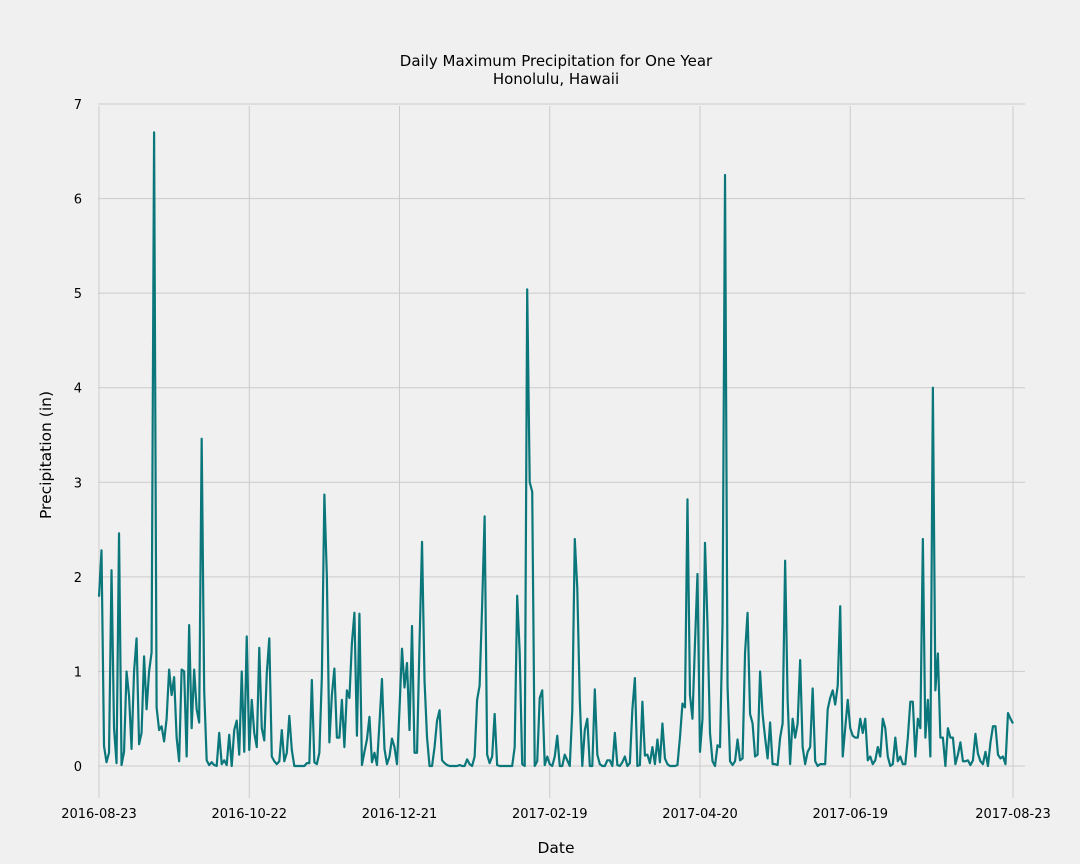  Describe the element at coordinates (78, 105) in the screenshot. I see `y-tick-label: 7` at that location.